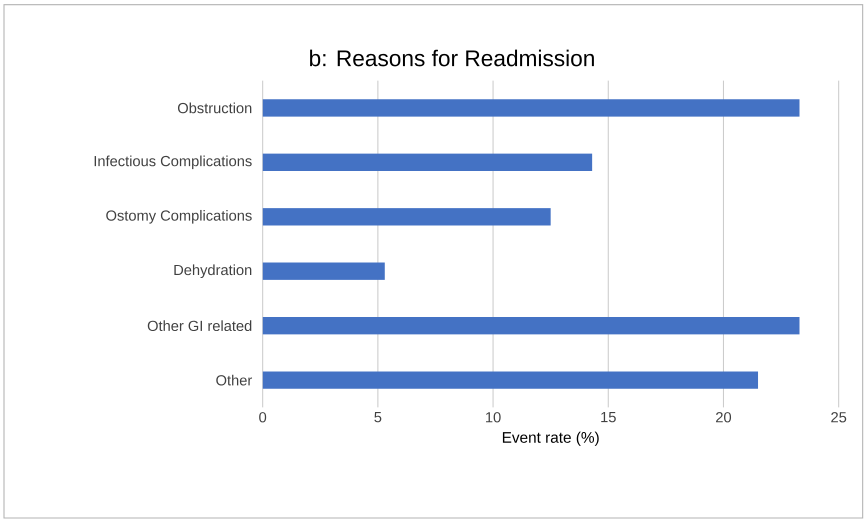 The height and width of the screenshot is (522, 867). Describe the element at coordinates (608, 417) in the screenshot. I see `x-tick-label: 15` at that location.